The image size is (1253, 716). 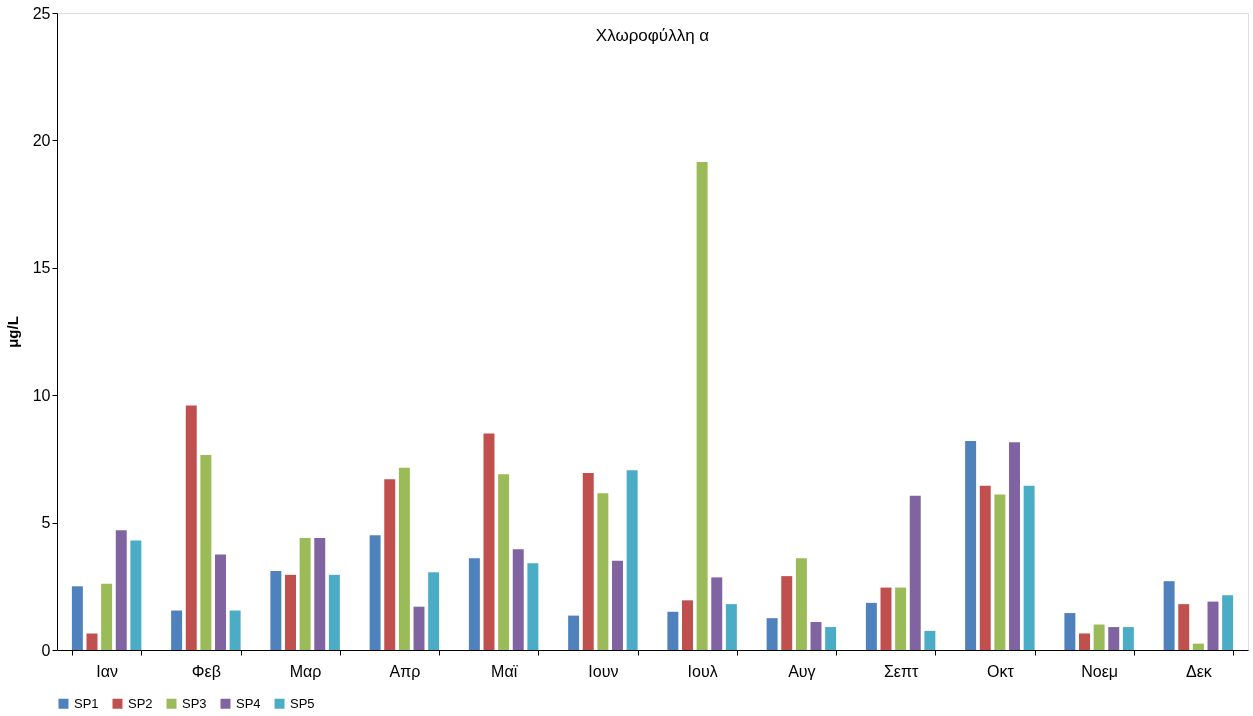 What do you see at coordinates (1000, 671) in the screenshot?
I see `x-tick-label: Οκτ` at bounding box center [1000, 671].